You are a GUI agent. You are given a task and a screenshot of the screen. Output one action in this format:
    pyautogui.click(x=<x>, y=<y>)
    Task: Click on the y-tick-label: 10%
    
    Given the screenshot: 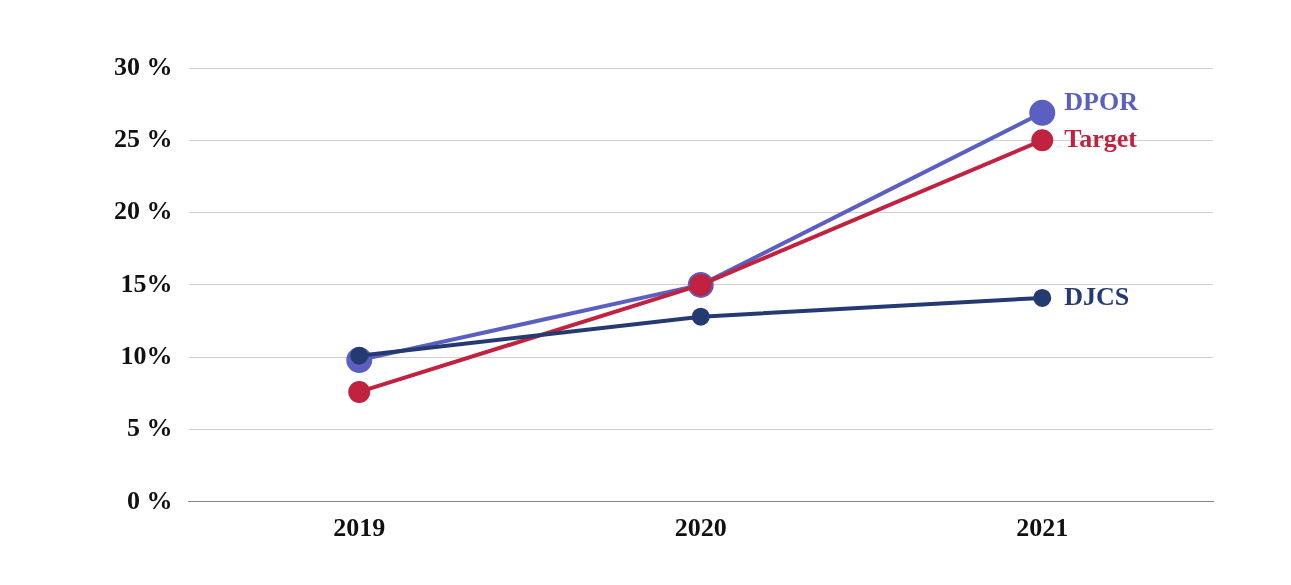 What is the action you would take?
    pyautogui.click(x=146, y=355)
    